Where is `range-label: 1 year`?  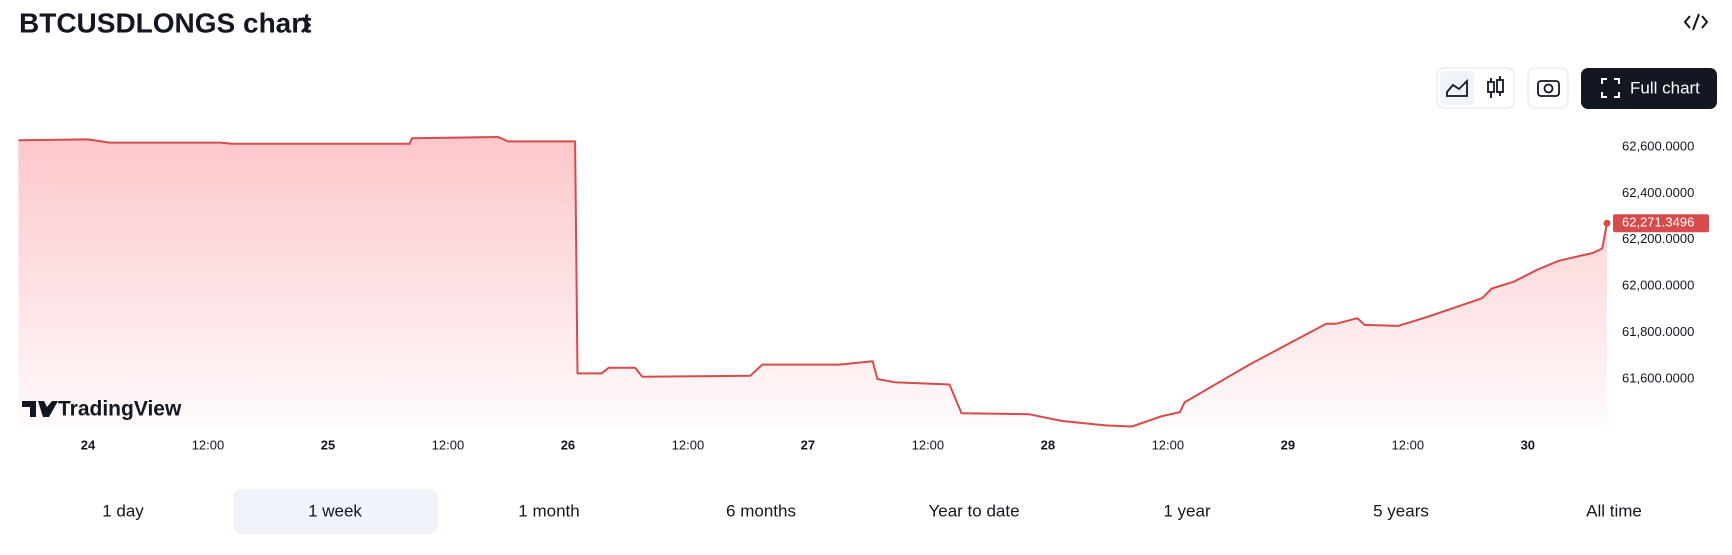
range-label: 1 year is located at coordinates (1187, 510).